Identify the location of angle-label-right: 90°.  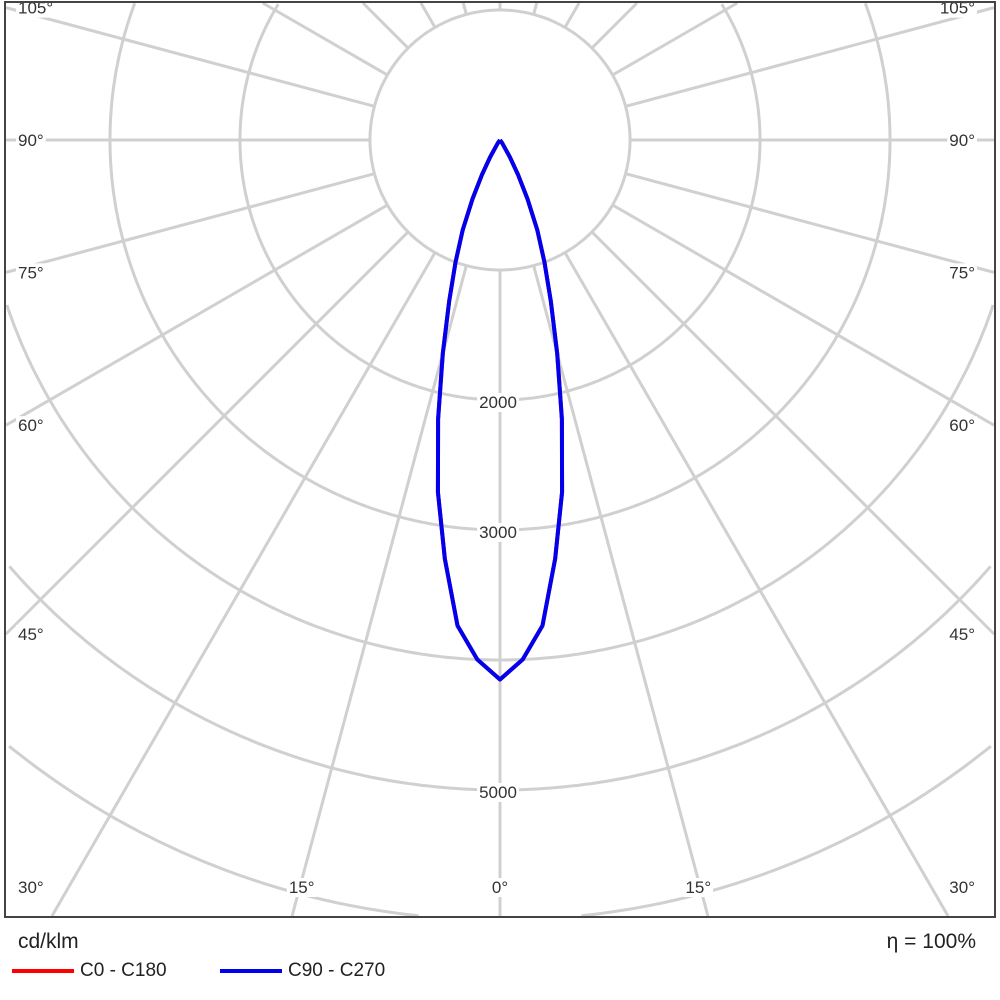
(962, 140).